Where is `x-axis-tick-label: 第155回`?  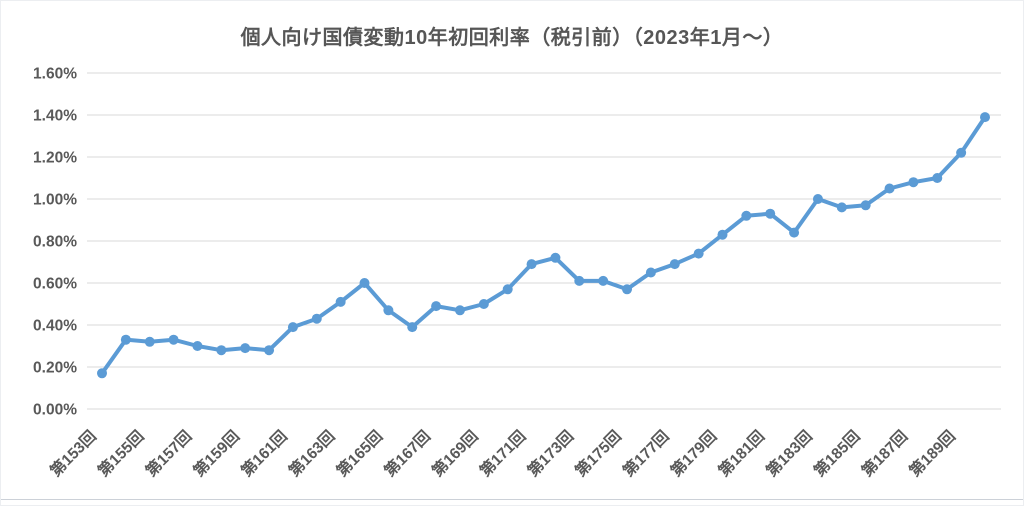 x-axis-tick-label: 第155回 is located at coordinates (120, 453).